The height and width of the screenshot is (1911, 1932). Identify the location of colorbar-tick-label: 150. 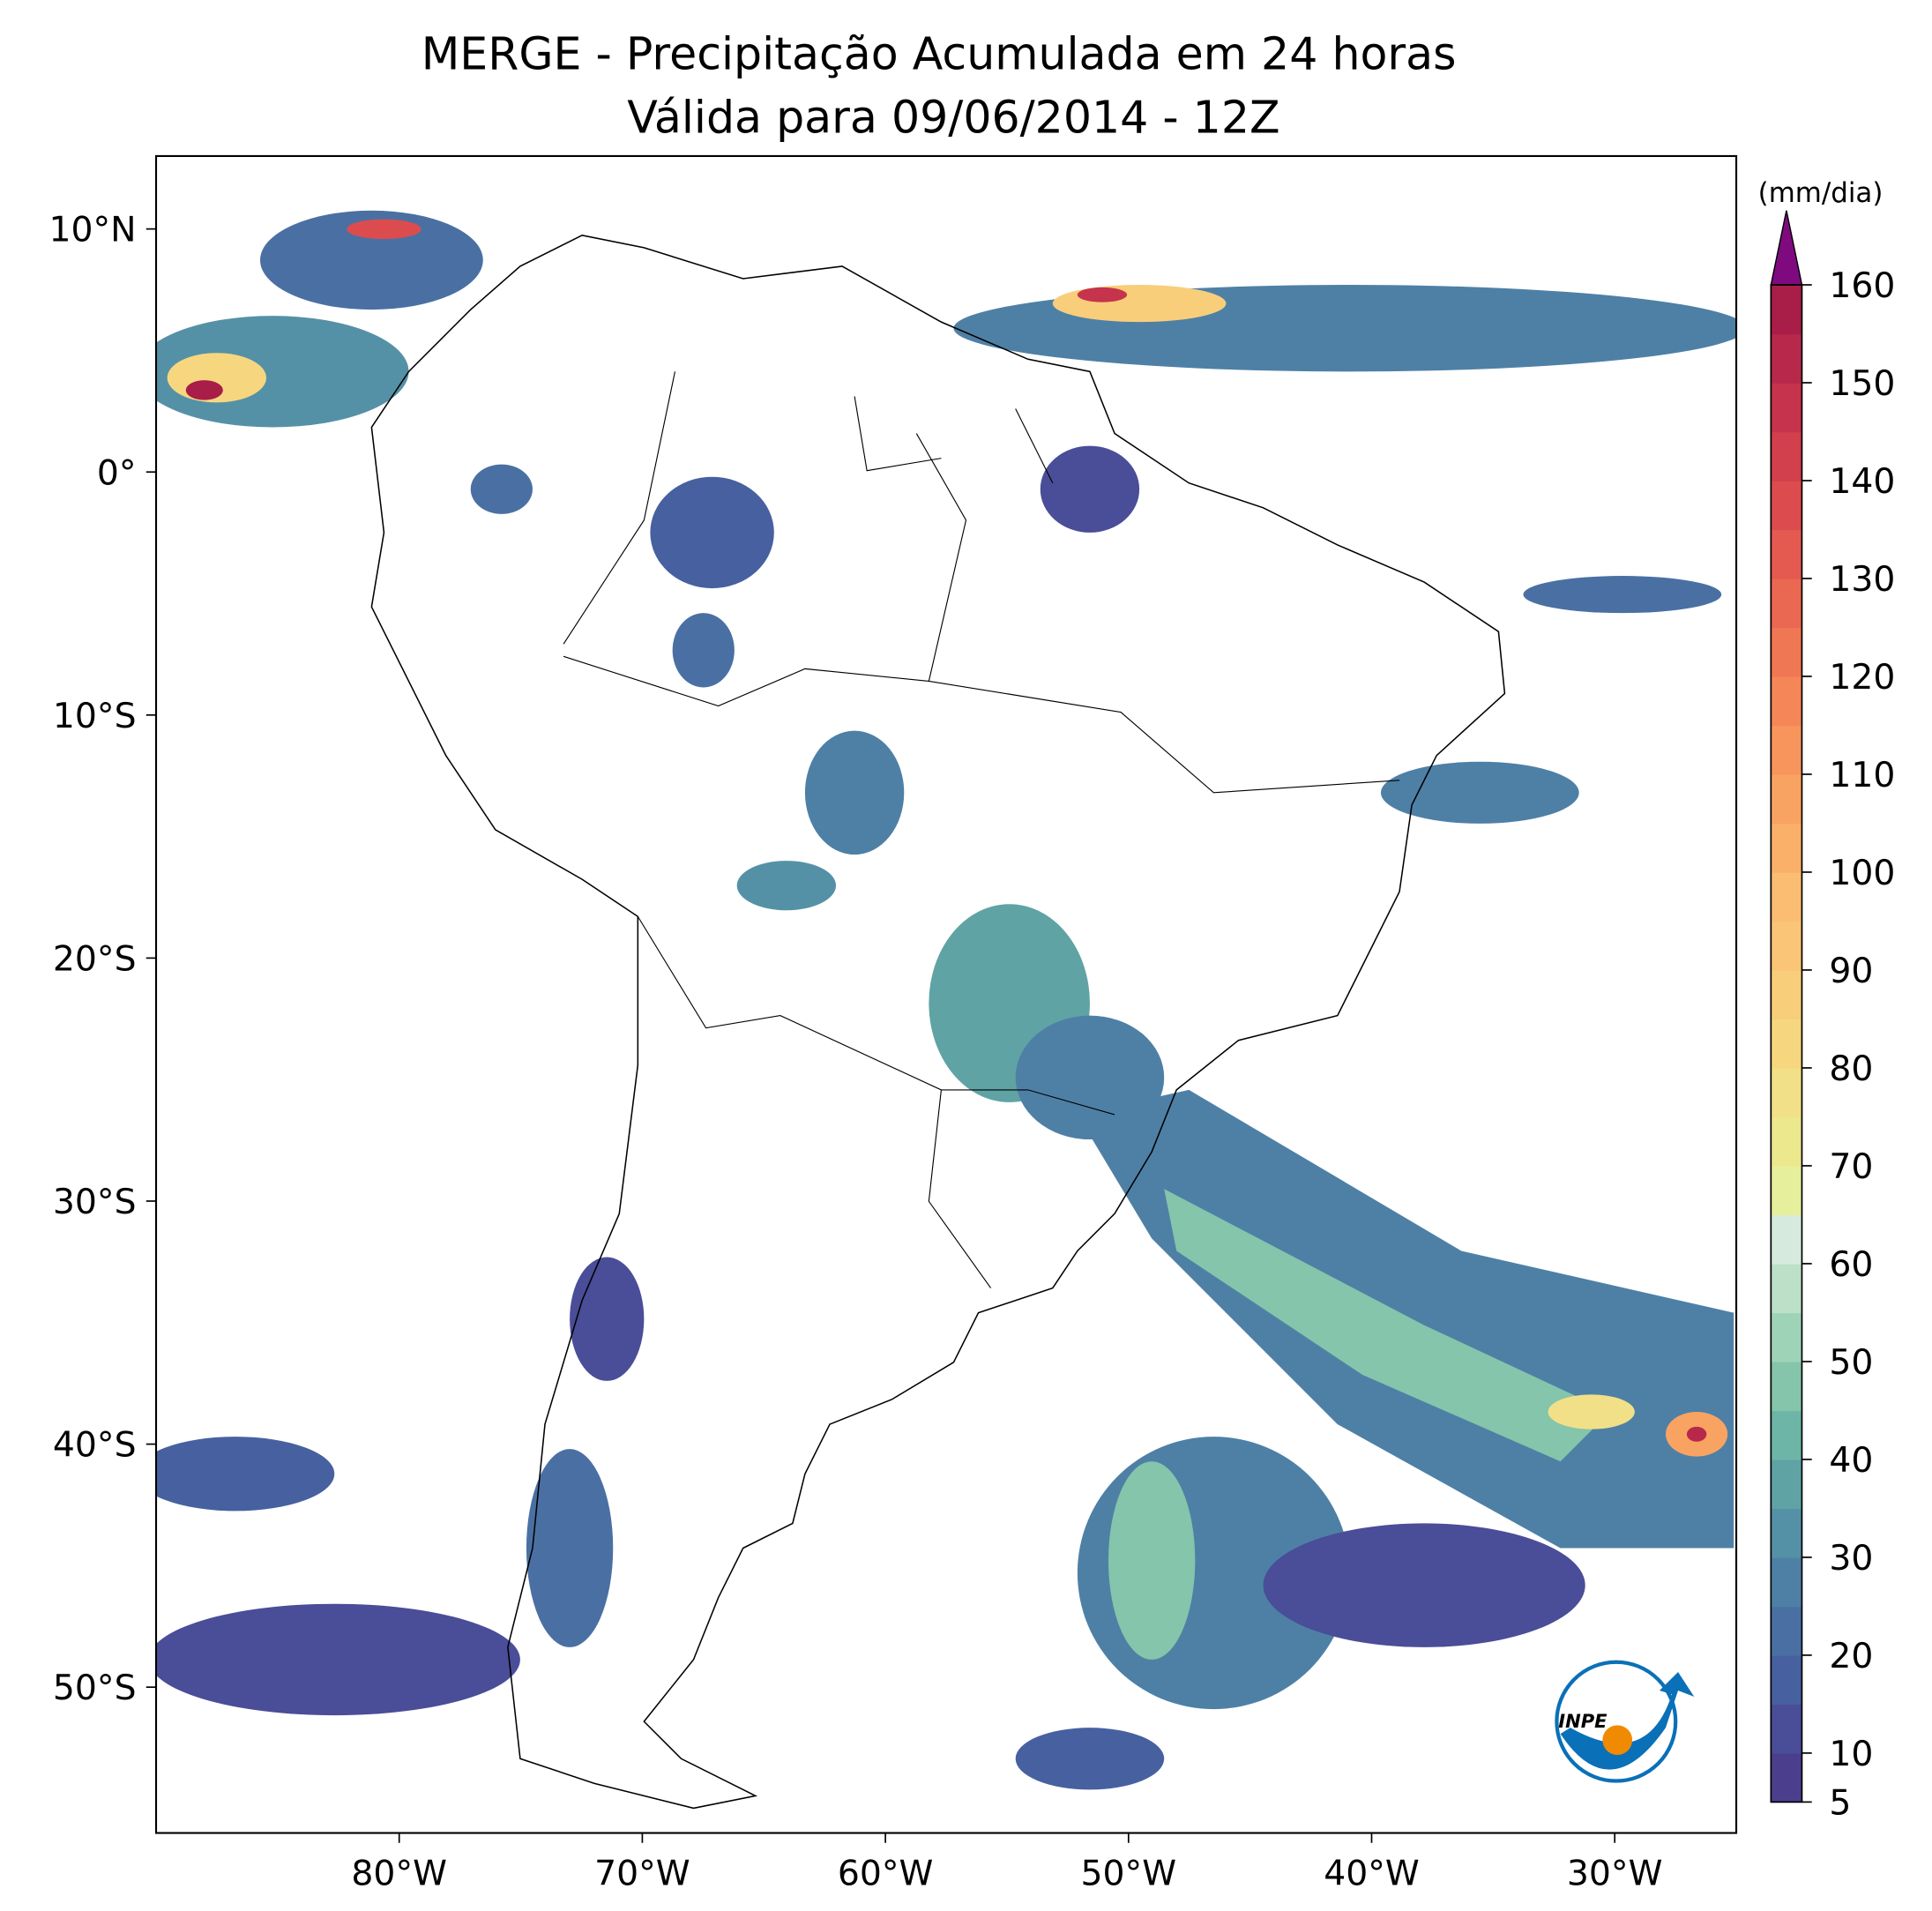
(1862, 384).